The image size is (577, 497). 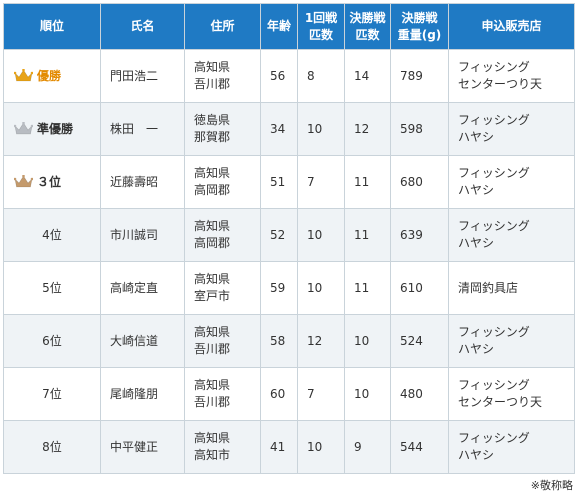 What do you see at coordinates (52, 234) in the screenshot?
I see `rank-label: 4位` at bounding box center [52, 234].